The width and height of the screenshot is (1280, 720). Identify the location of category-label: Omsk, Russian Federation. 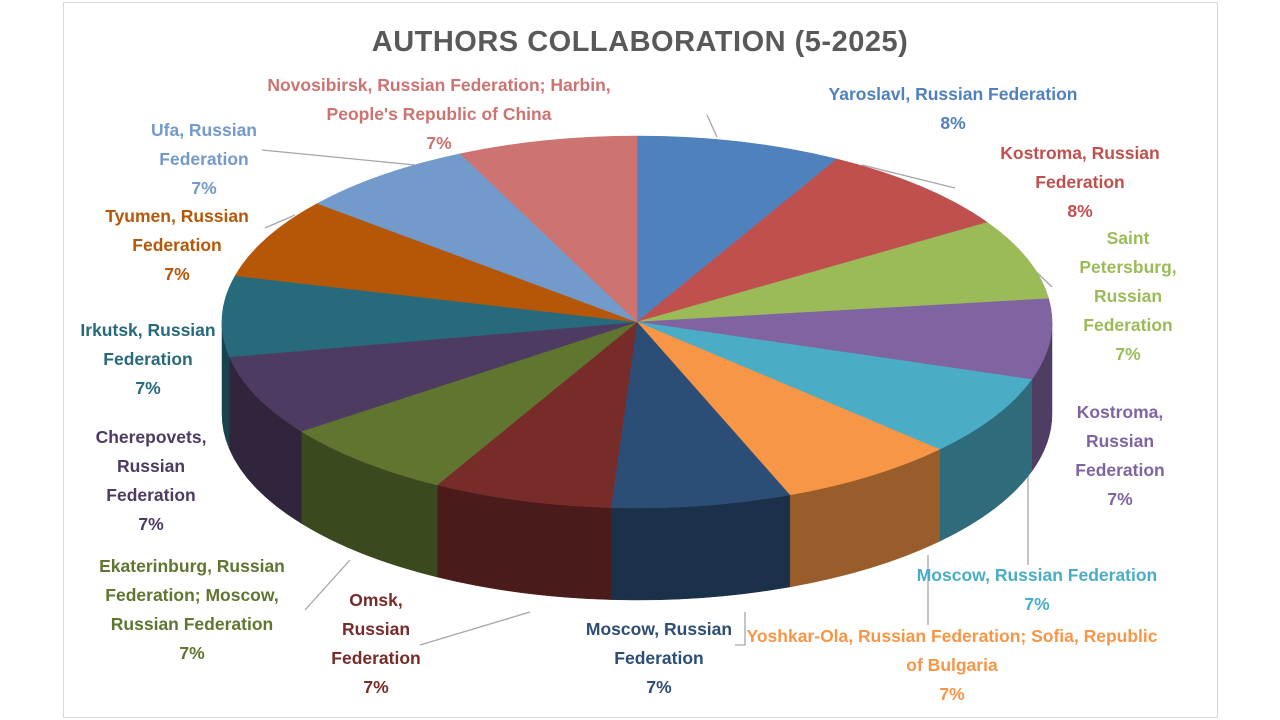
(376, 629).